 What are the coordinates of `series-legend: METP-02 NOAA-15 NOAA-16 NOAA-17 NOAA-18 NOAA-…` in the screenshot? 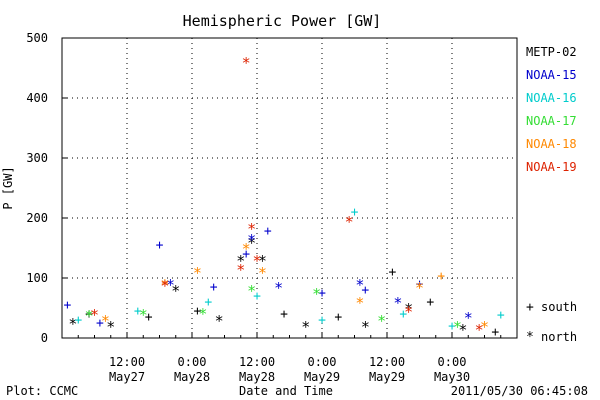 It's located at (551, 109).